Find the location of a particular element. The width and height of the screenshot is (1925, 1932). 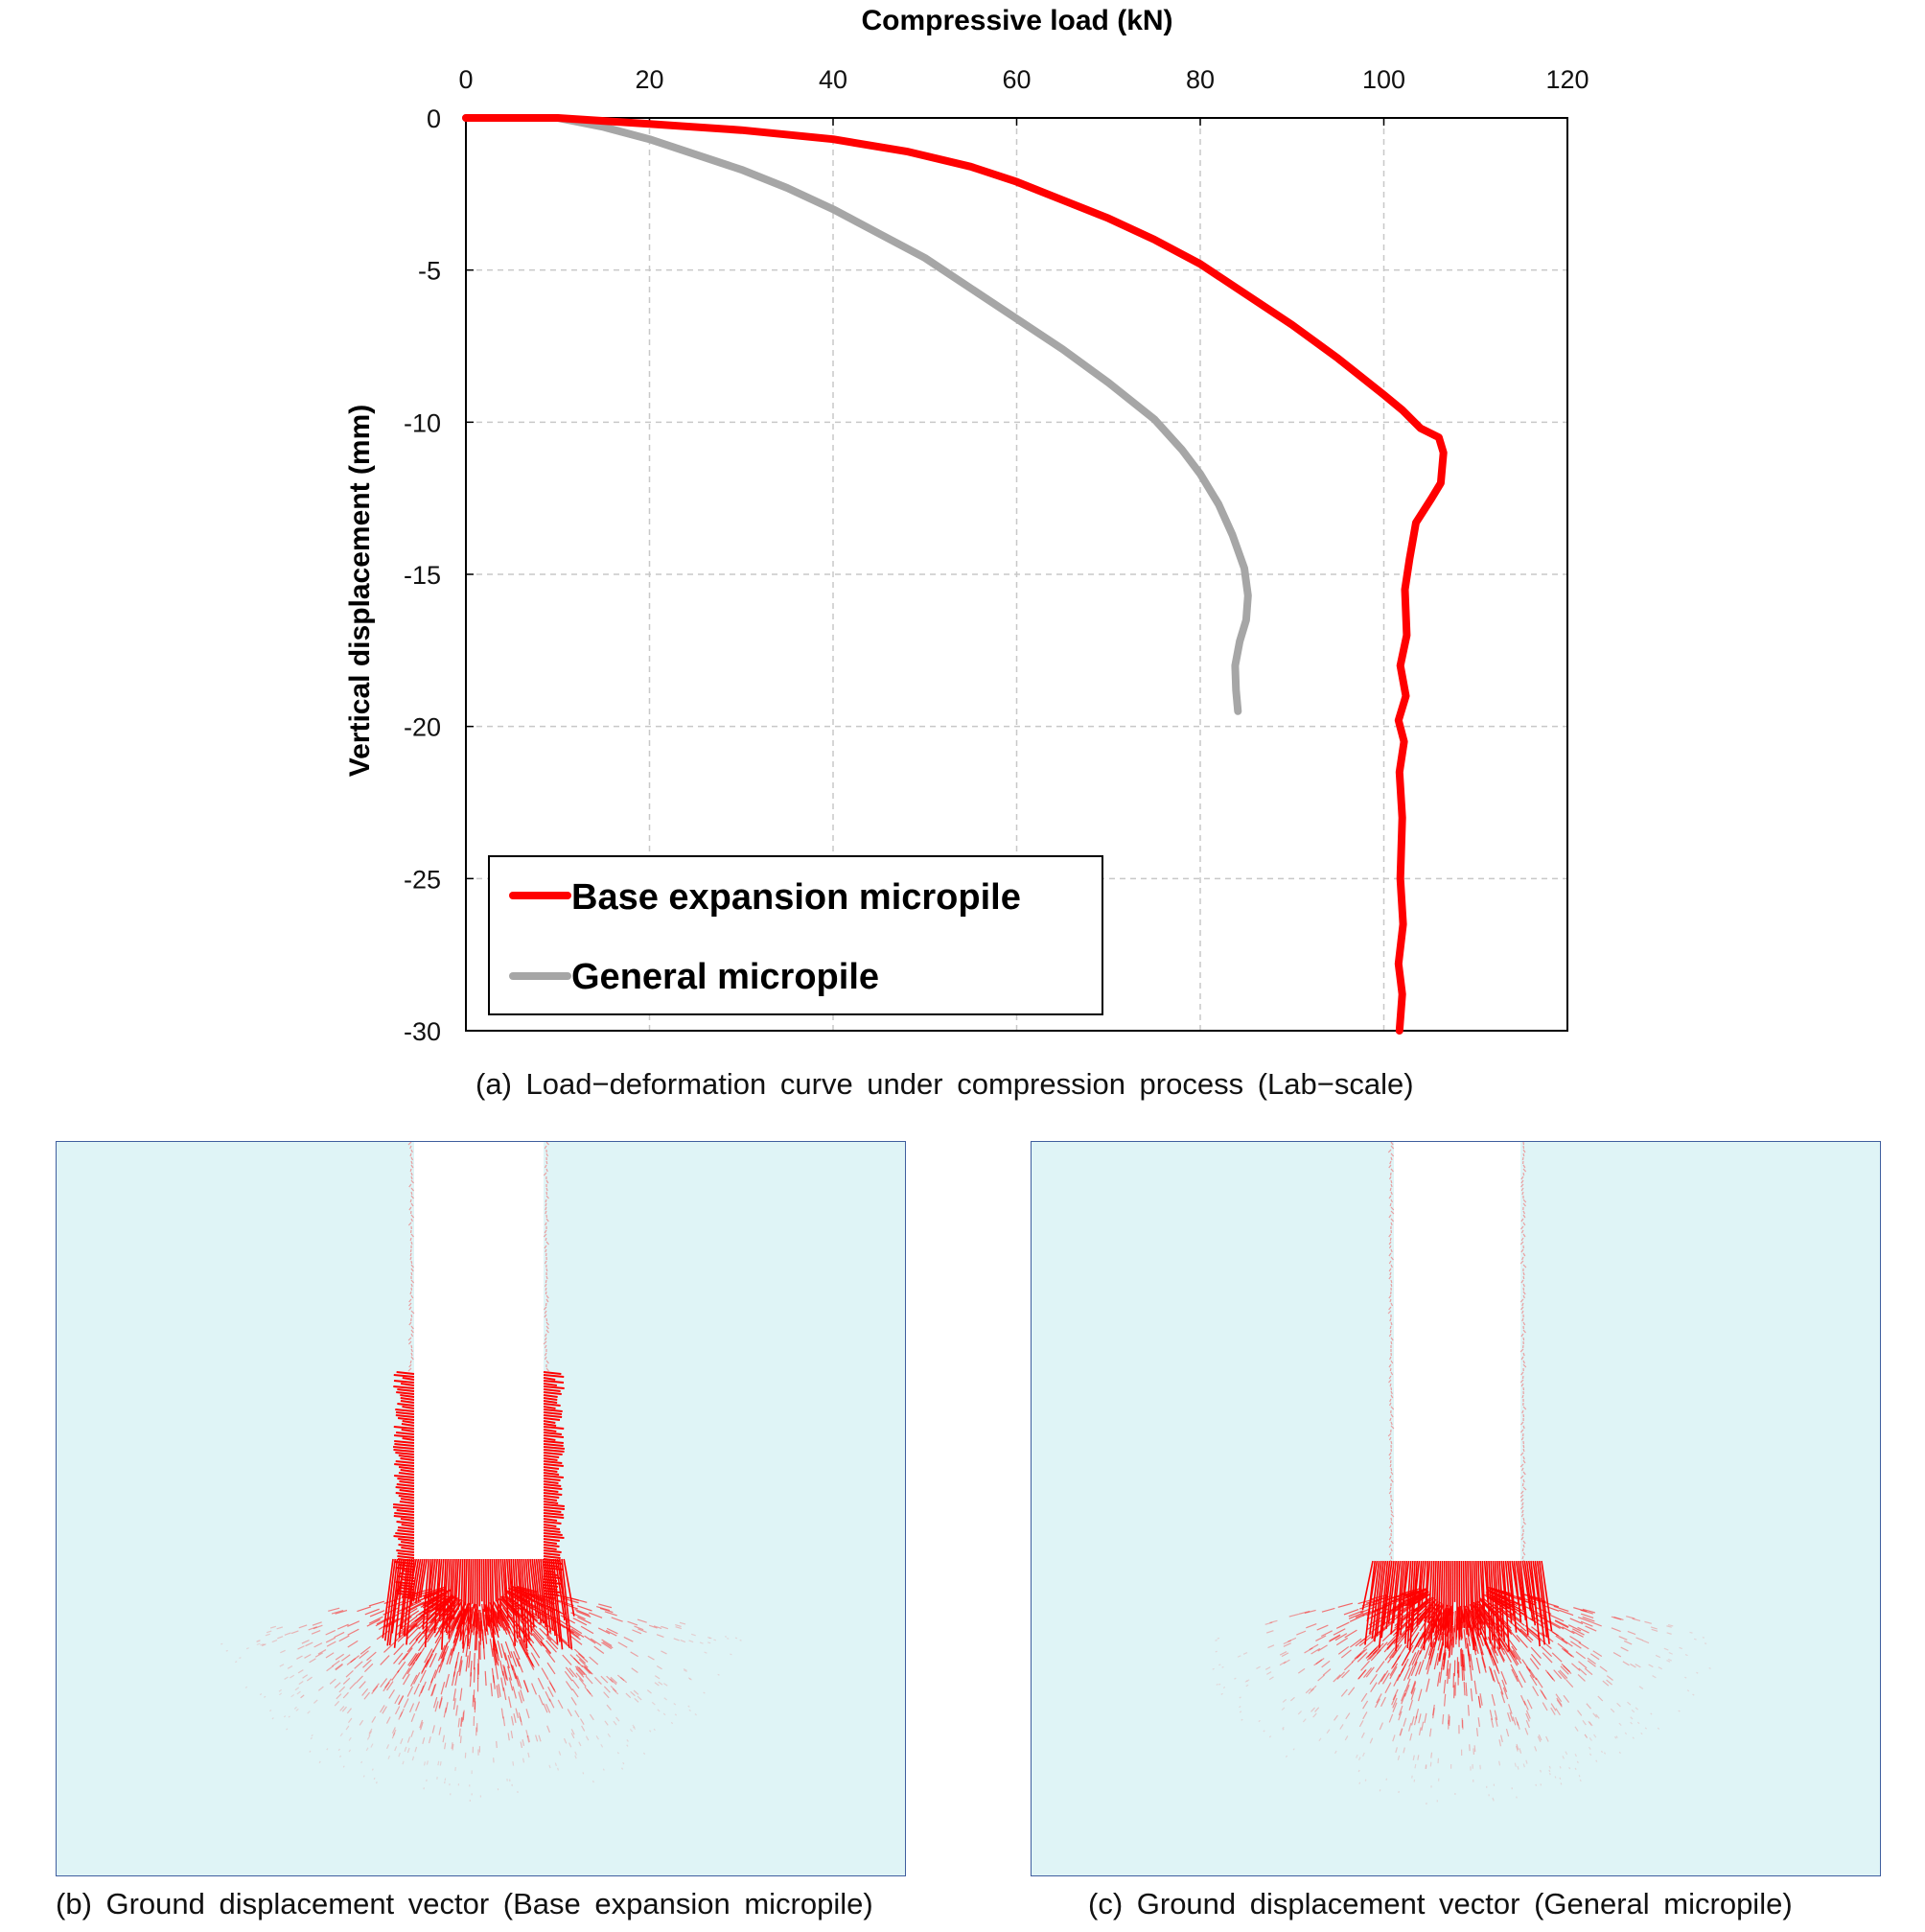

y-tick-labels: 0 -5 -10 -15 -20 -25 -30 is located at coordinates (423, 575).